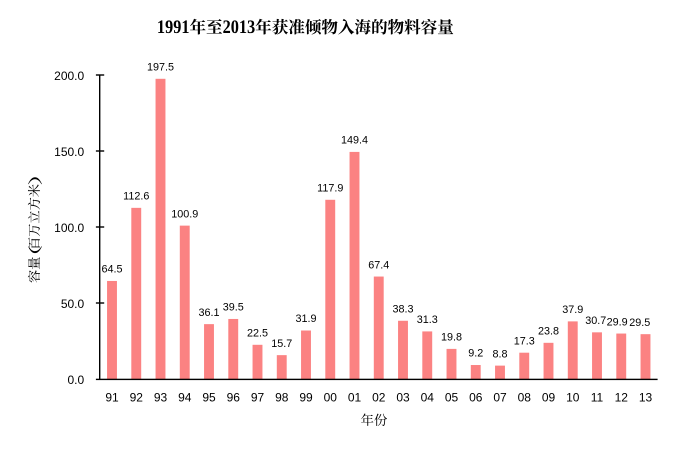  I want to click on svg-text: 197.5, so click(160, 68).